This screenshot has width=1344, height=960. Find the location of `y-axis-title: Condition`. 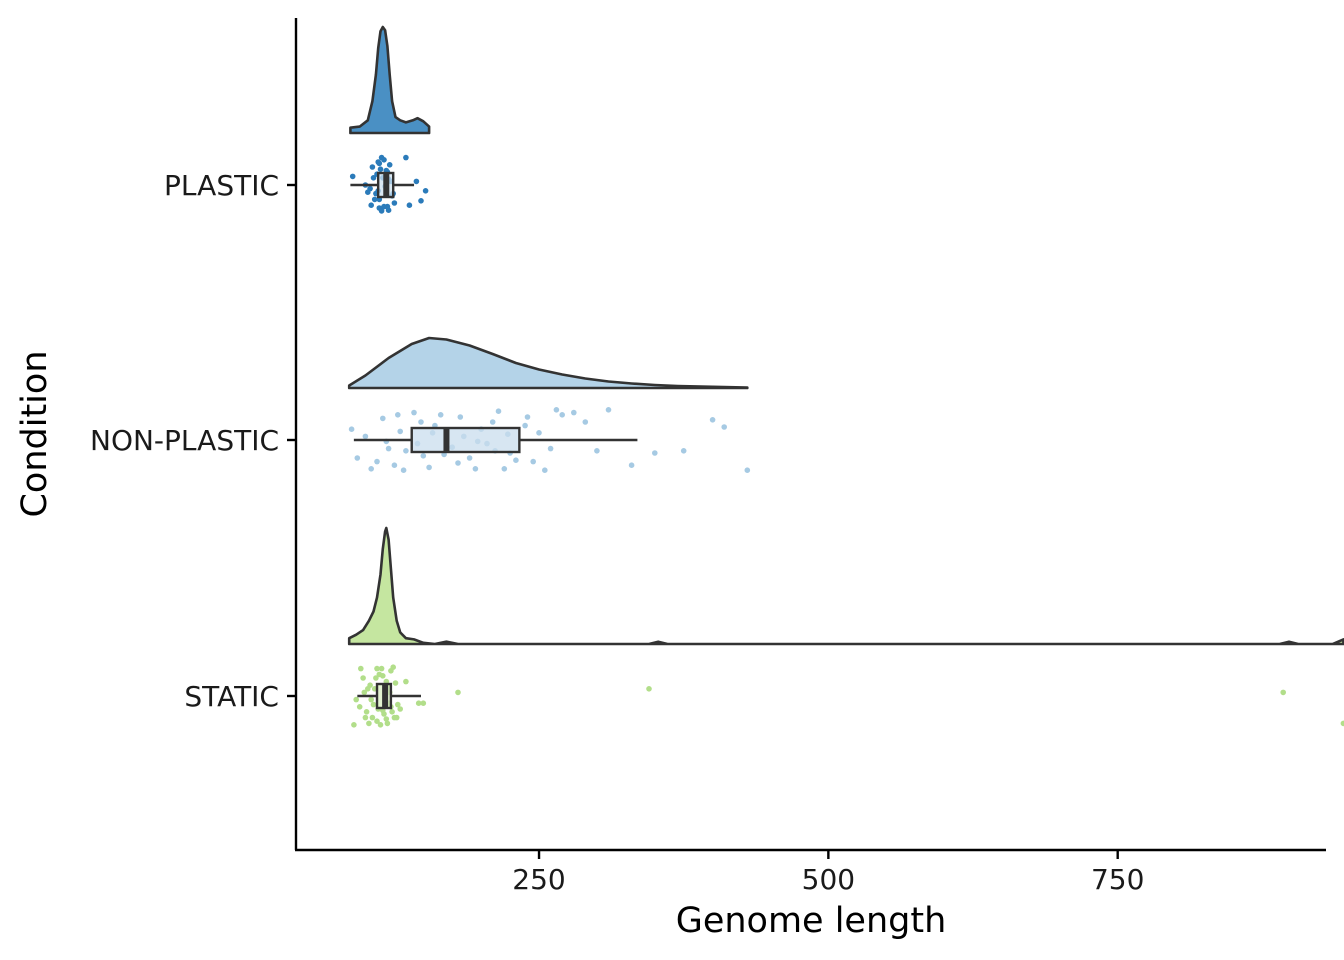

y-axis-title: Condition is located at coordinates (35, 433).